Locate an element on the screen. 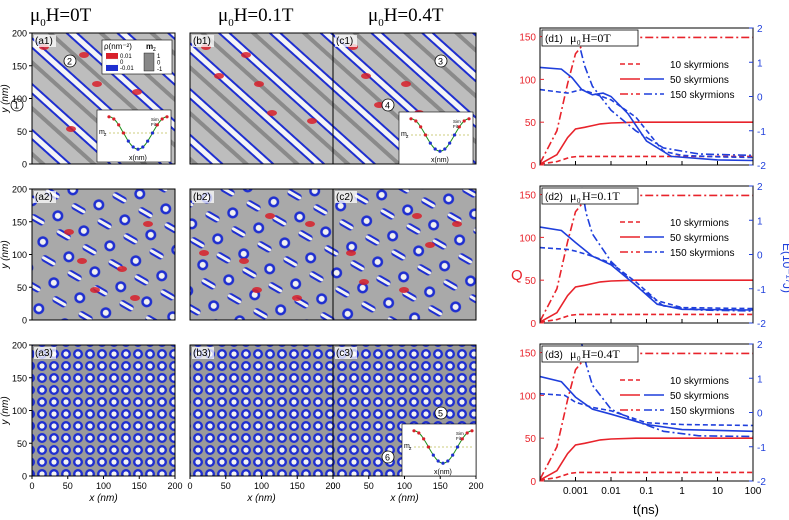  y-tick-label: 0 is located at coordinates (24, 321).